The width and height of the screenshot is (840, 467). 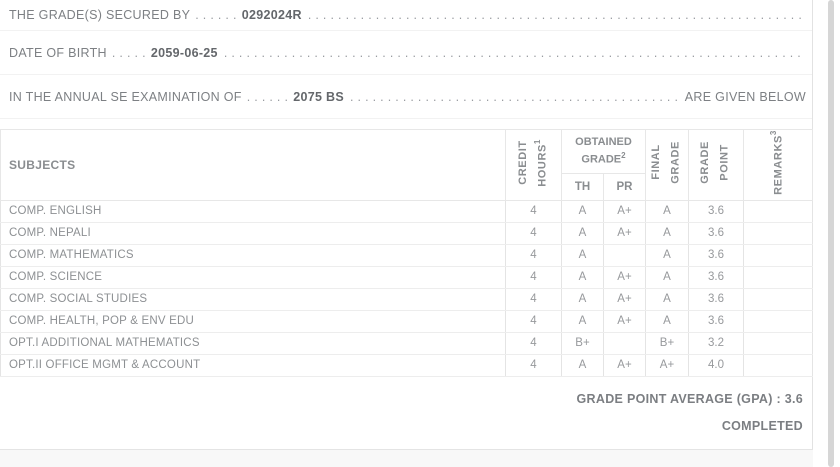 I want to click on gpa-label: GRADE POINT AVERAGE (GPA), so click(x=674, y=398).